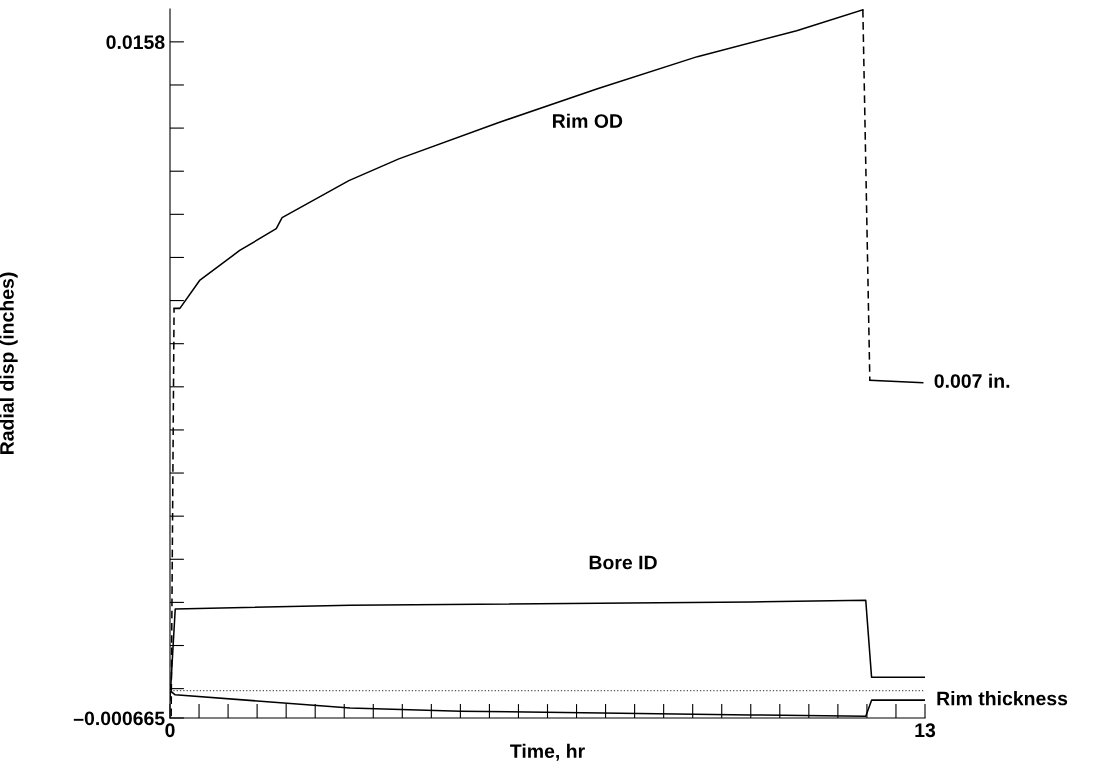 This screenshot has width=1097, height=765. I want to click on y-axis-title: Radial disp (inches), so click(9, 363).